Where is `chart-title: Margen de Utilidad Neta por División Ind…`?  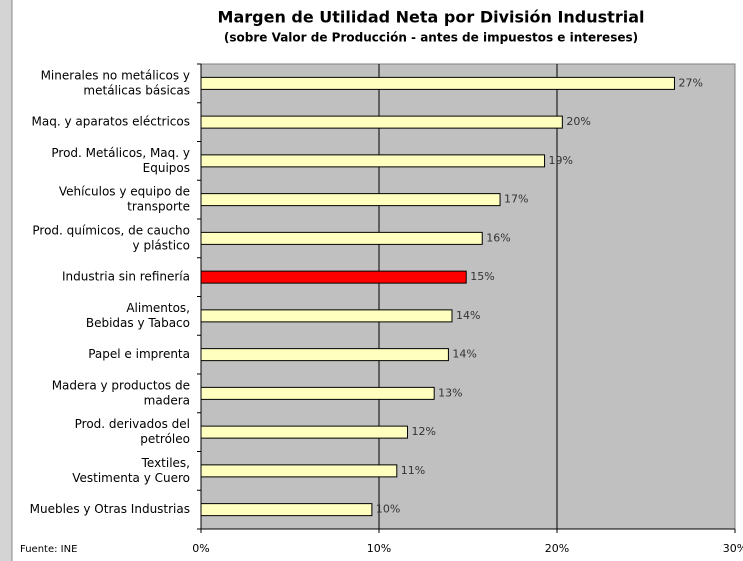 chart-title: Margen de Utilidad Neta por División Ind… is located at coordinates (431, 17).